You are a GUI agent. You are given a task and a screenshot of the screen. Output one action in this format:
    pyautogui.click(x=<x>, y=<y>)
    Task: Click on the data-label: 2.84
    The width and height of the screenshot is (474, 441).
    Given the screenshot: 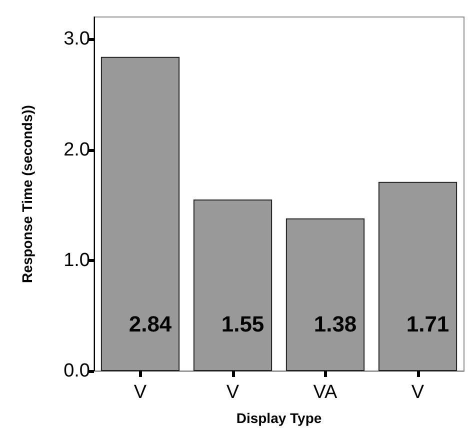 What is the action you would take?
    pyautogui.click(x=150, y=324)
    